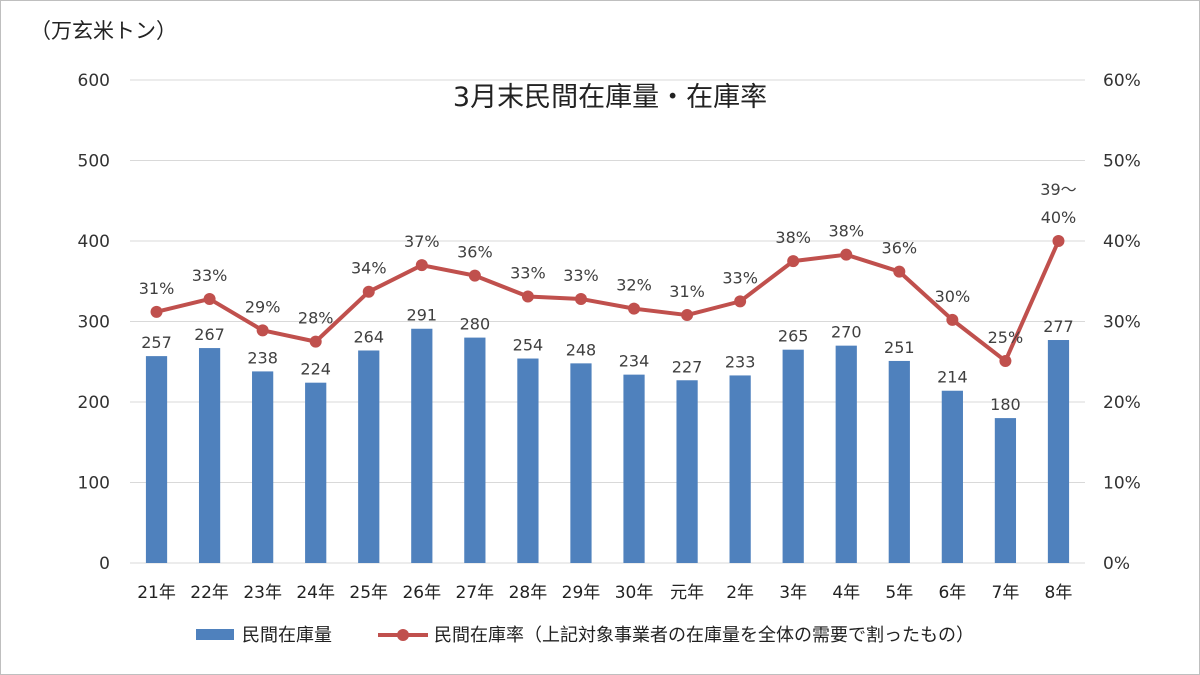 Image resolution: width=1200 pixels, height=675 pixels. Describe the element at coordinates (899, 347) in the screenshot. I see `bar-value-label: 251` at that location.